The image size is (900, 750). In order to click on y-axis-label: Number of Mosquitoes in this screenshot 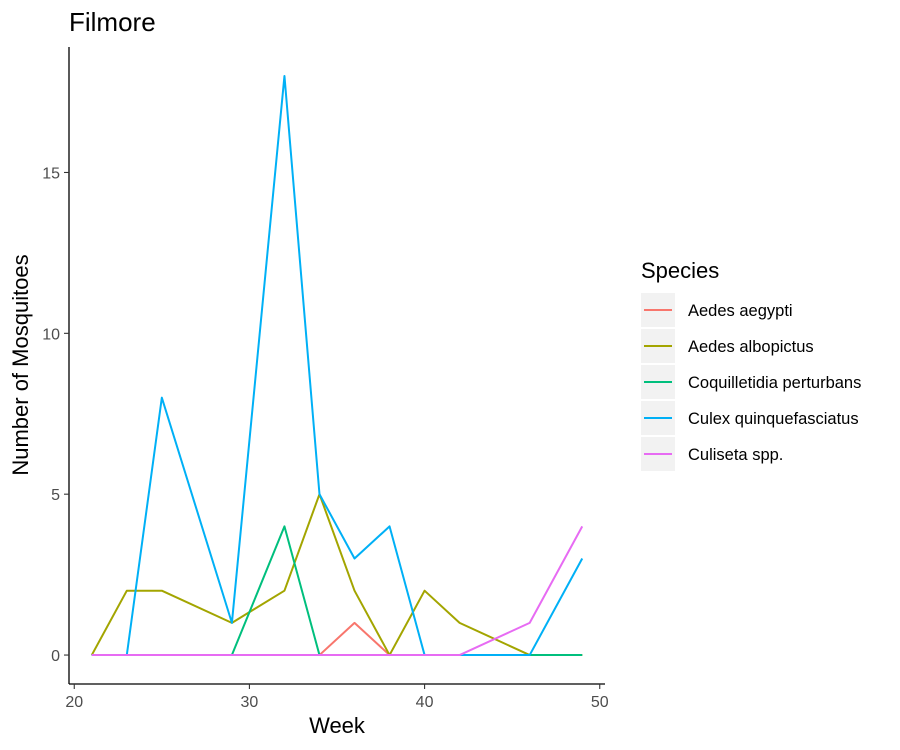, I will do `click(20, 364)`.